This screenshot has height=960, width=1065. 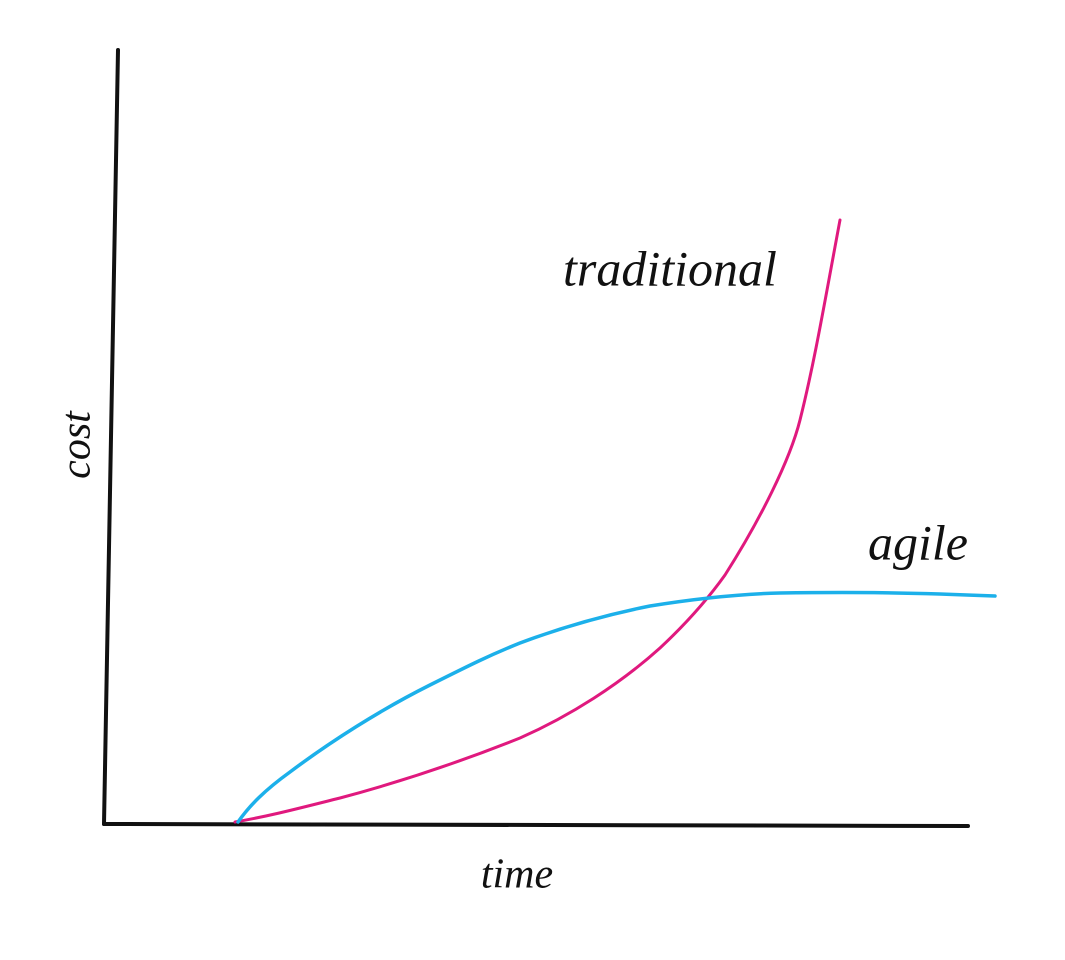 What do you see at coordinates (517, 875) in the screenshot?
I see `x-axis-label: time` at bounding box center [517, 875].